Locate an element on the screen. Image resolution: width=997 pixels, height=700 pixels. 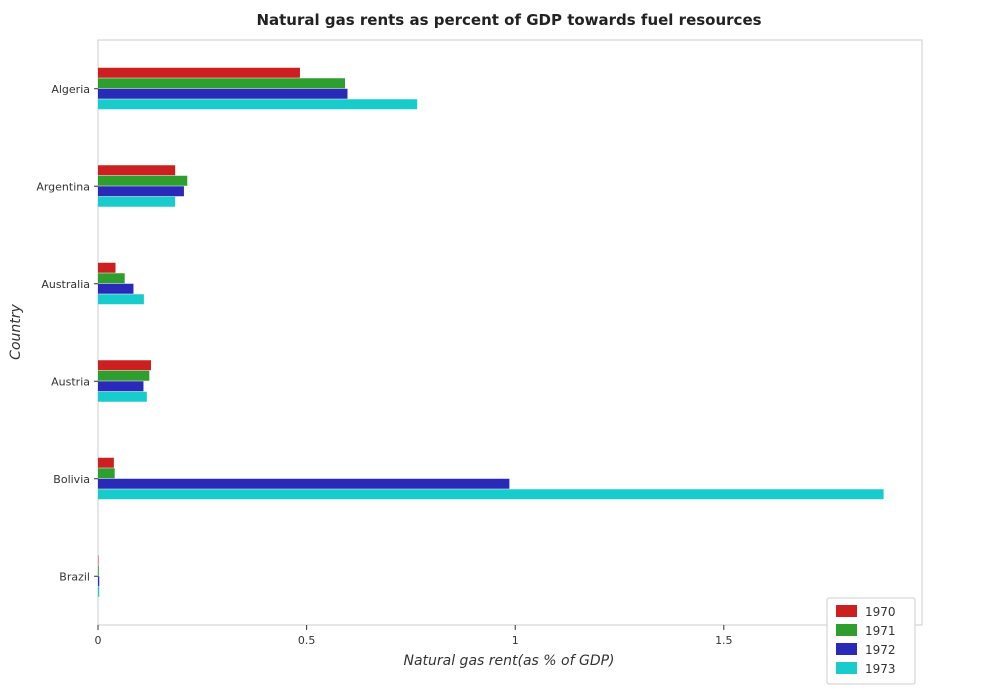
legend-swatch-1973 is located at coordinates (846, 668).